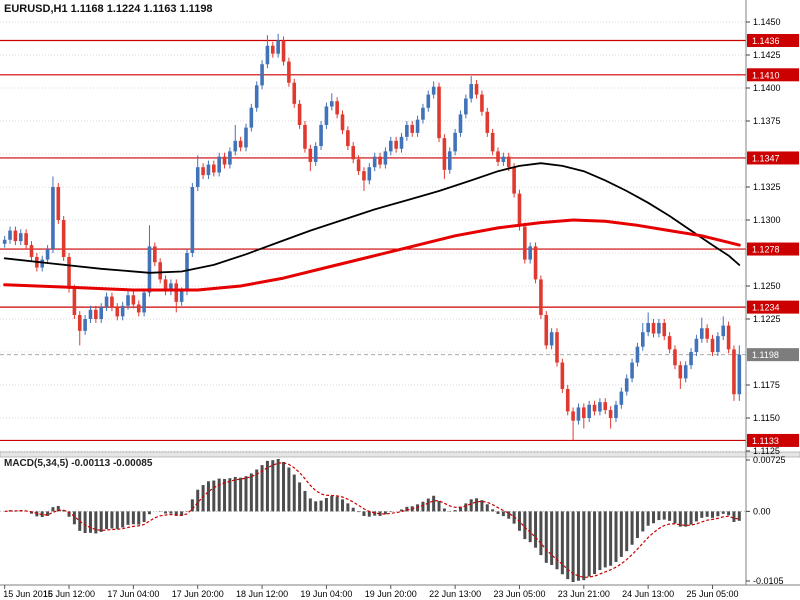  I want to click on svg-text: 1.1400, so click(767, 88).